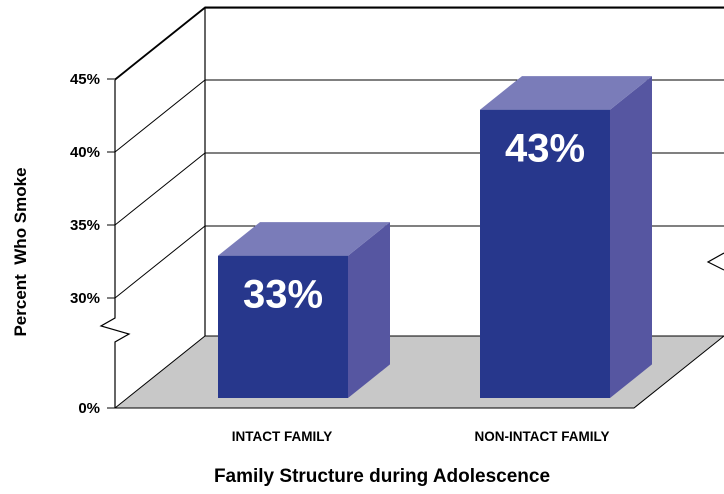 The height and width of the screenshot is (494, 724). Describe the element at coordinates (115, 244) in the screenshot. I see `y-axis-line` at that location.